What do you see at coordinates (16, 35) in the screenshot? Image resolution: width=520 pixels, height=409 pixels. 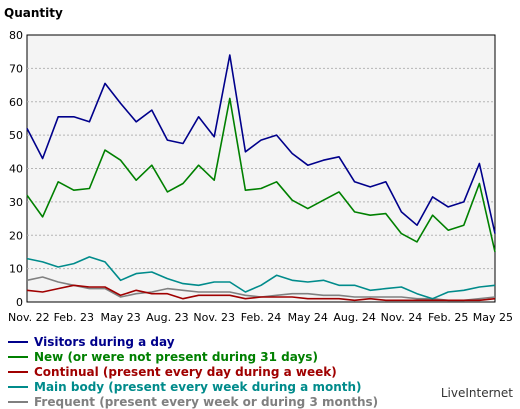 I see `y-tick-label: 80` at bounding box center [16, 35].